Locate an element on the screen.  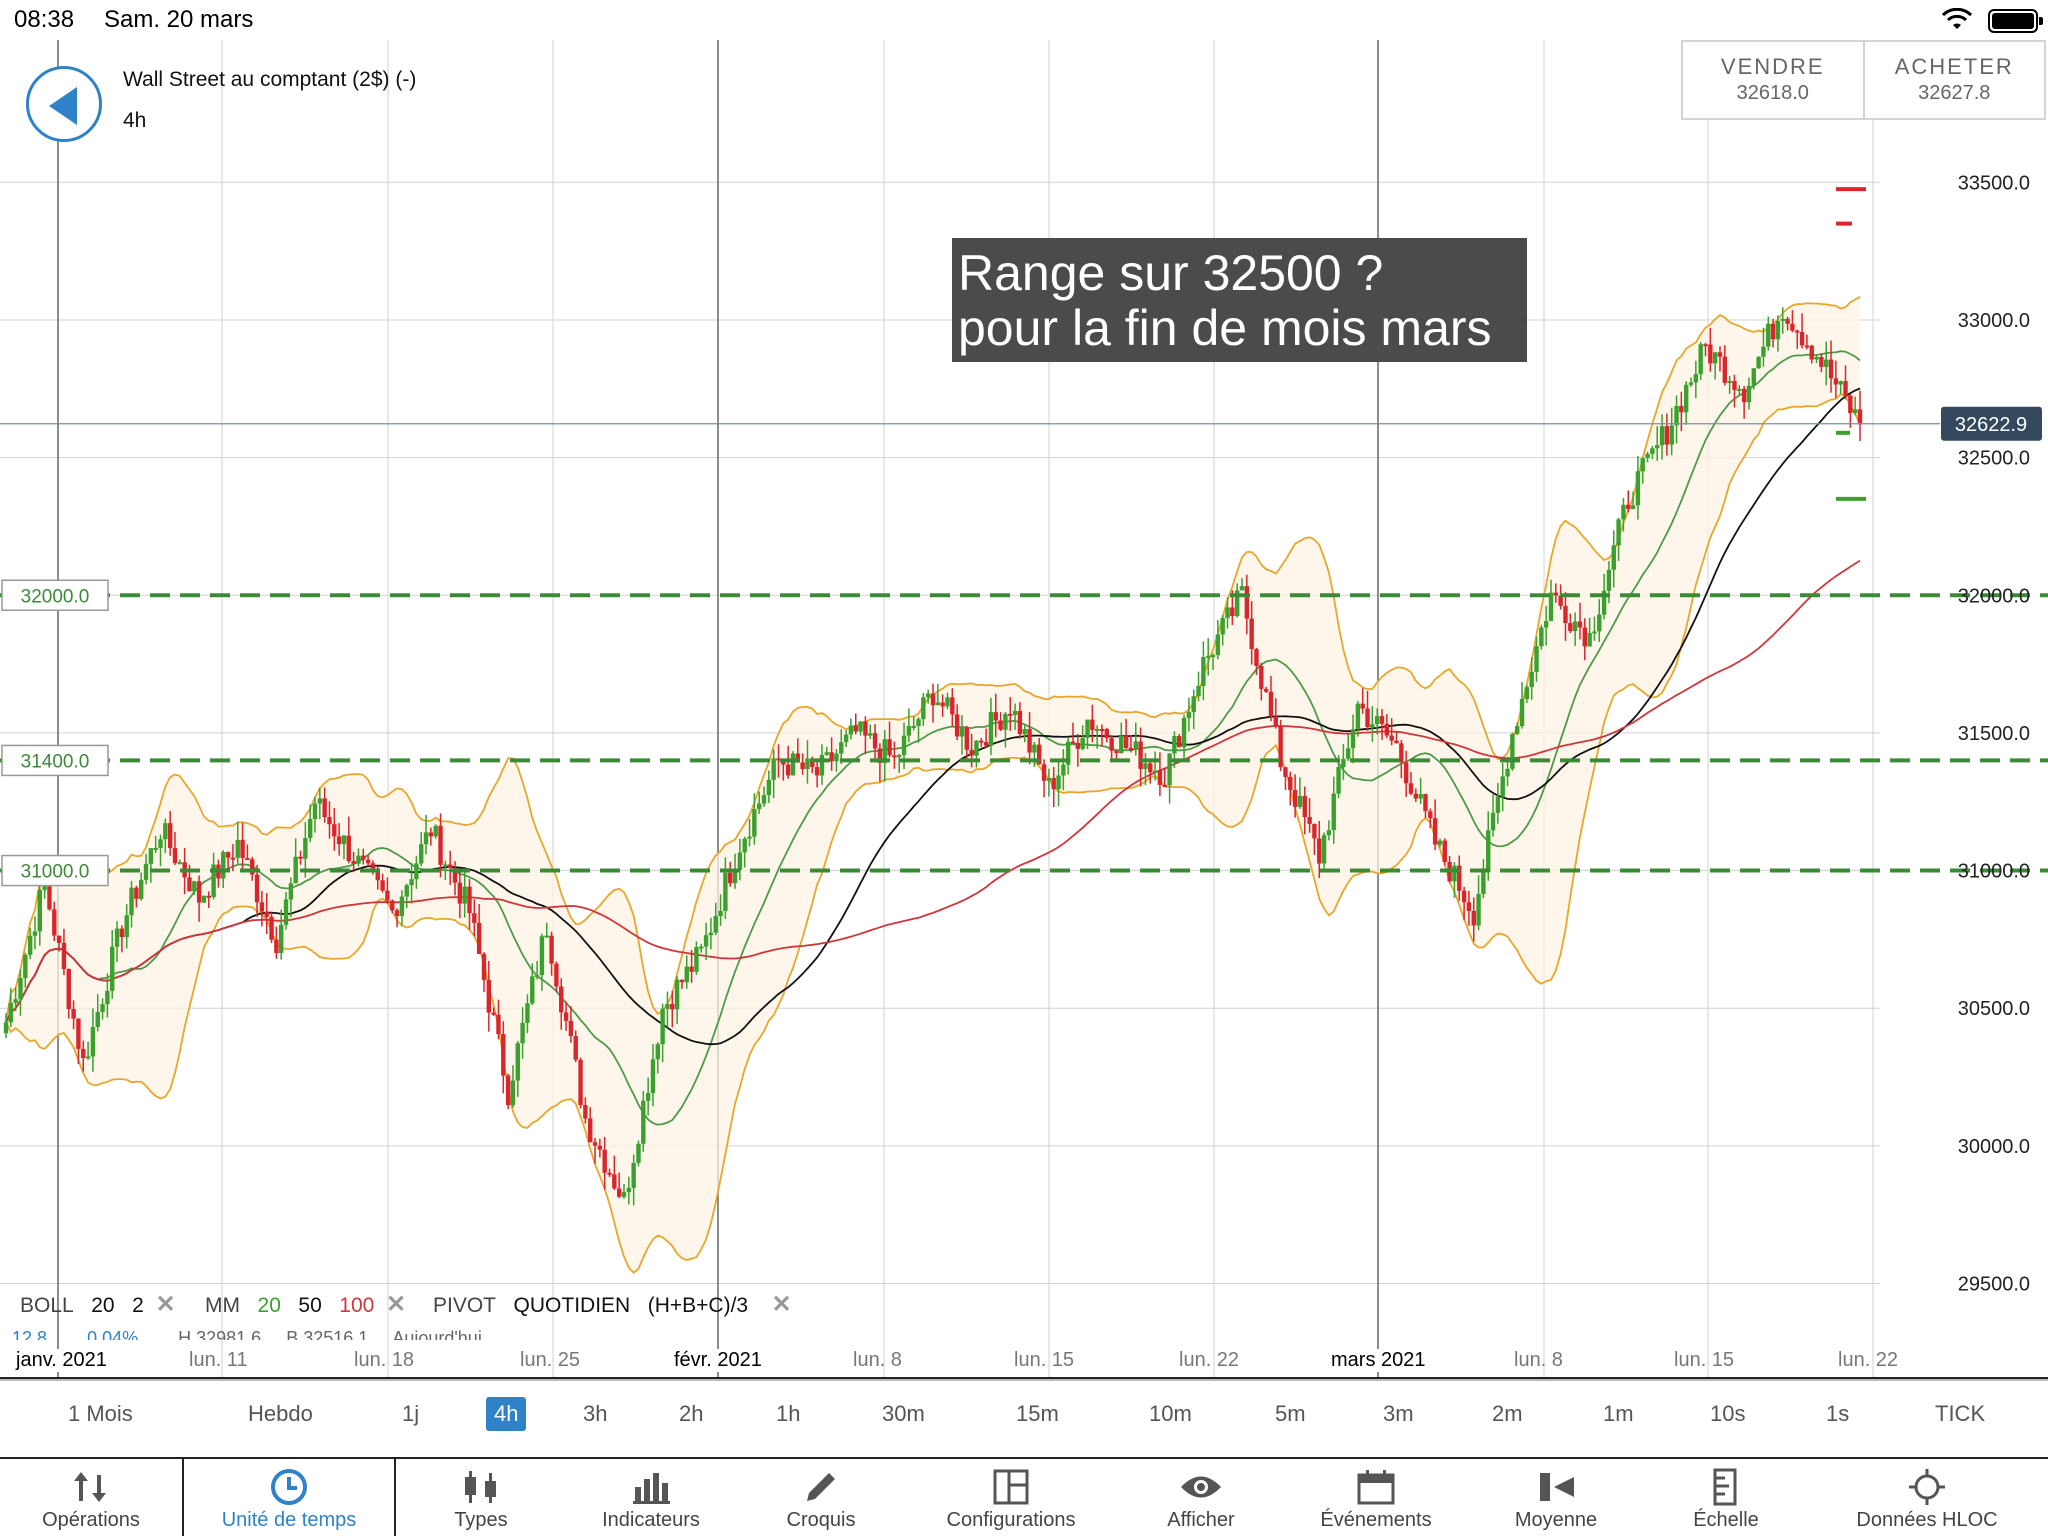
back-button is located at coordinates (64, 104).